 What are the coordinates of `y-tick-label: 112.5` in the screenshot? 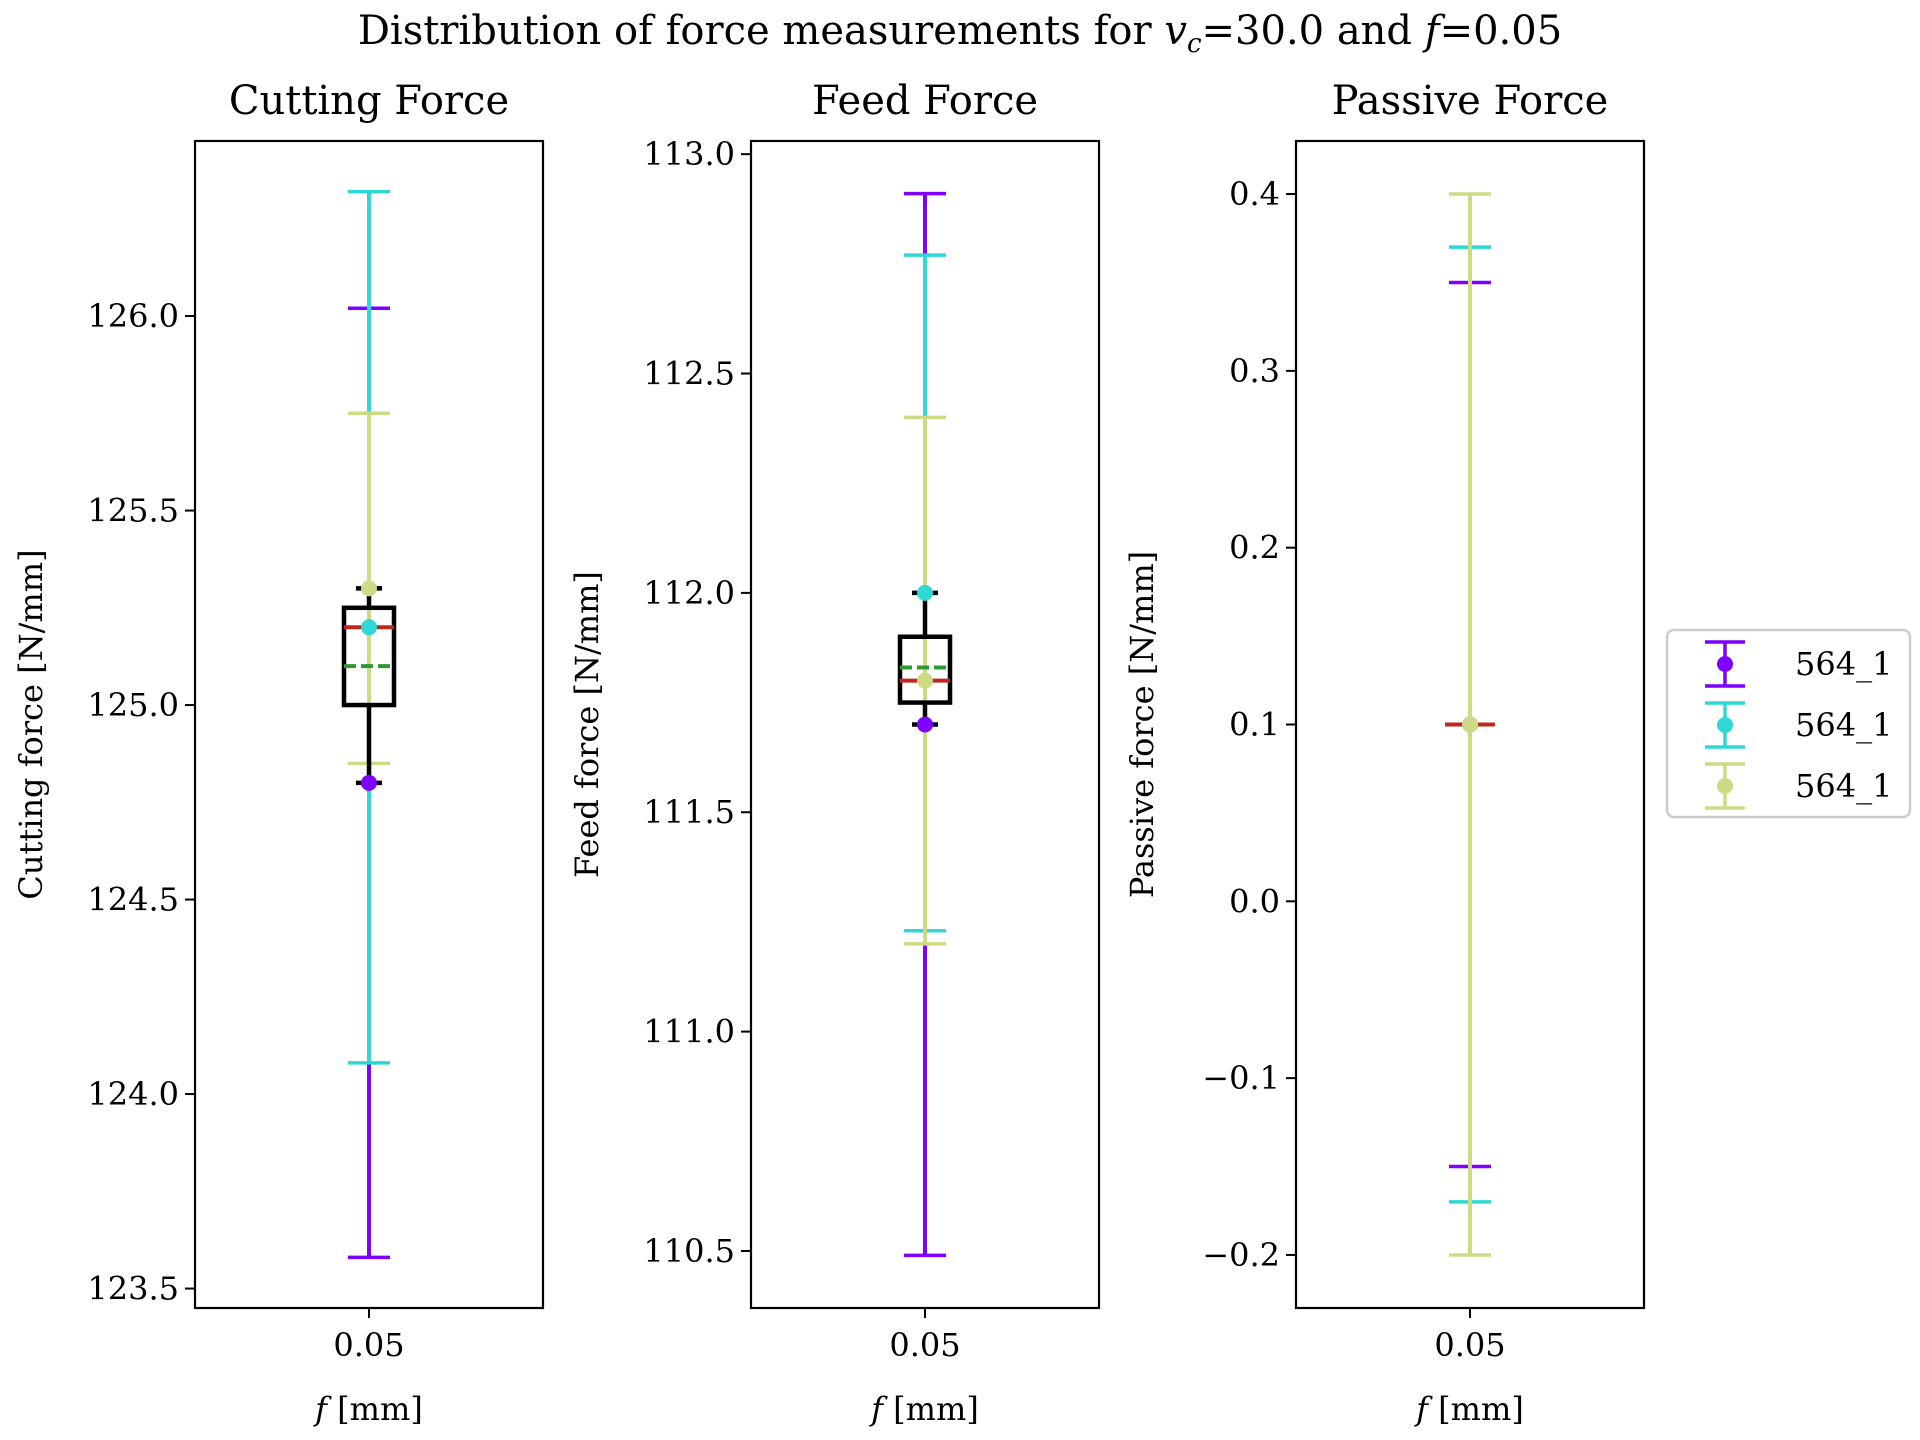 It's located at (689, 374).